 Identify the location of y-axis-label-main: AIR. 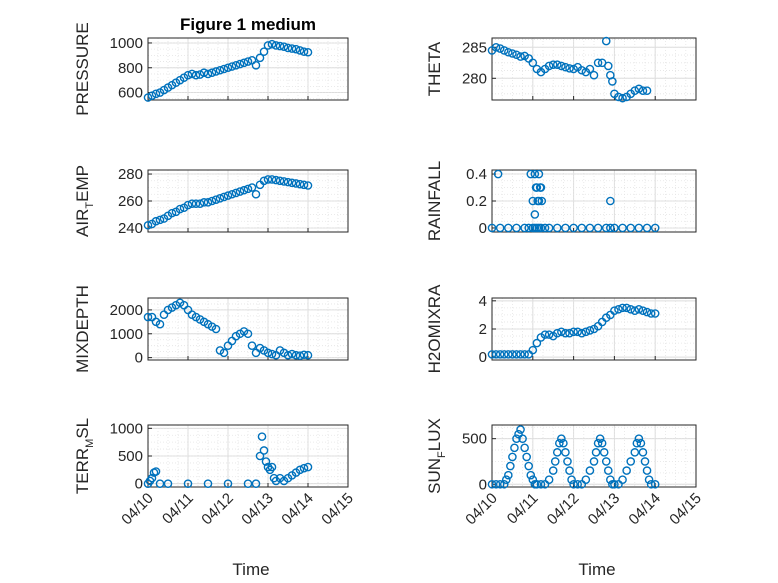
(82, 223).